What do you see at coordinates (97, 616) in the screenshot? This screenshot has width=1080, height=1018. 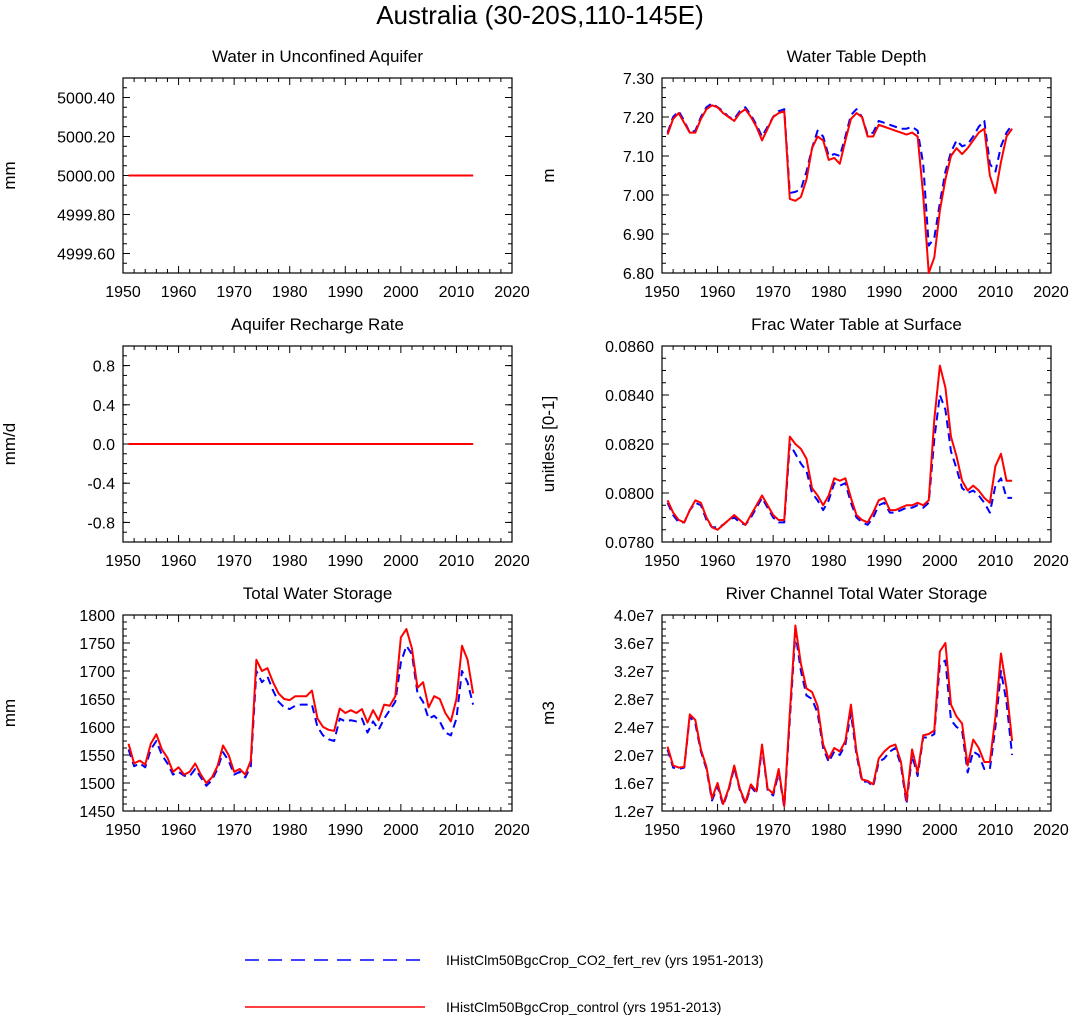 I see `y-tick-label: 1800` at bounding box center [97, 616].